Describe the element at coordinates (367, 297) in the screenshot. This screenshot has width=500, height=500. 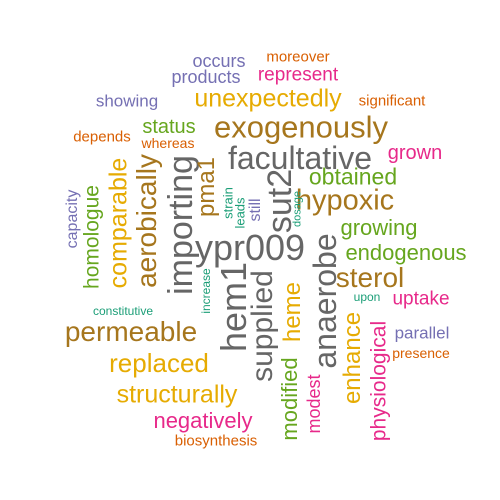
I see `word-upon: upon` at that location.